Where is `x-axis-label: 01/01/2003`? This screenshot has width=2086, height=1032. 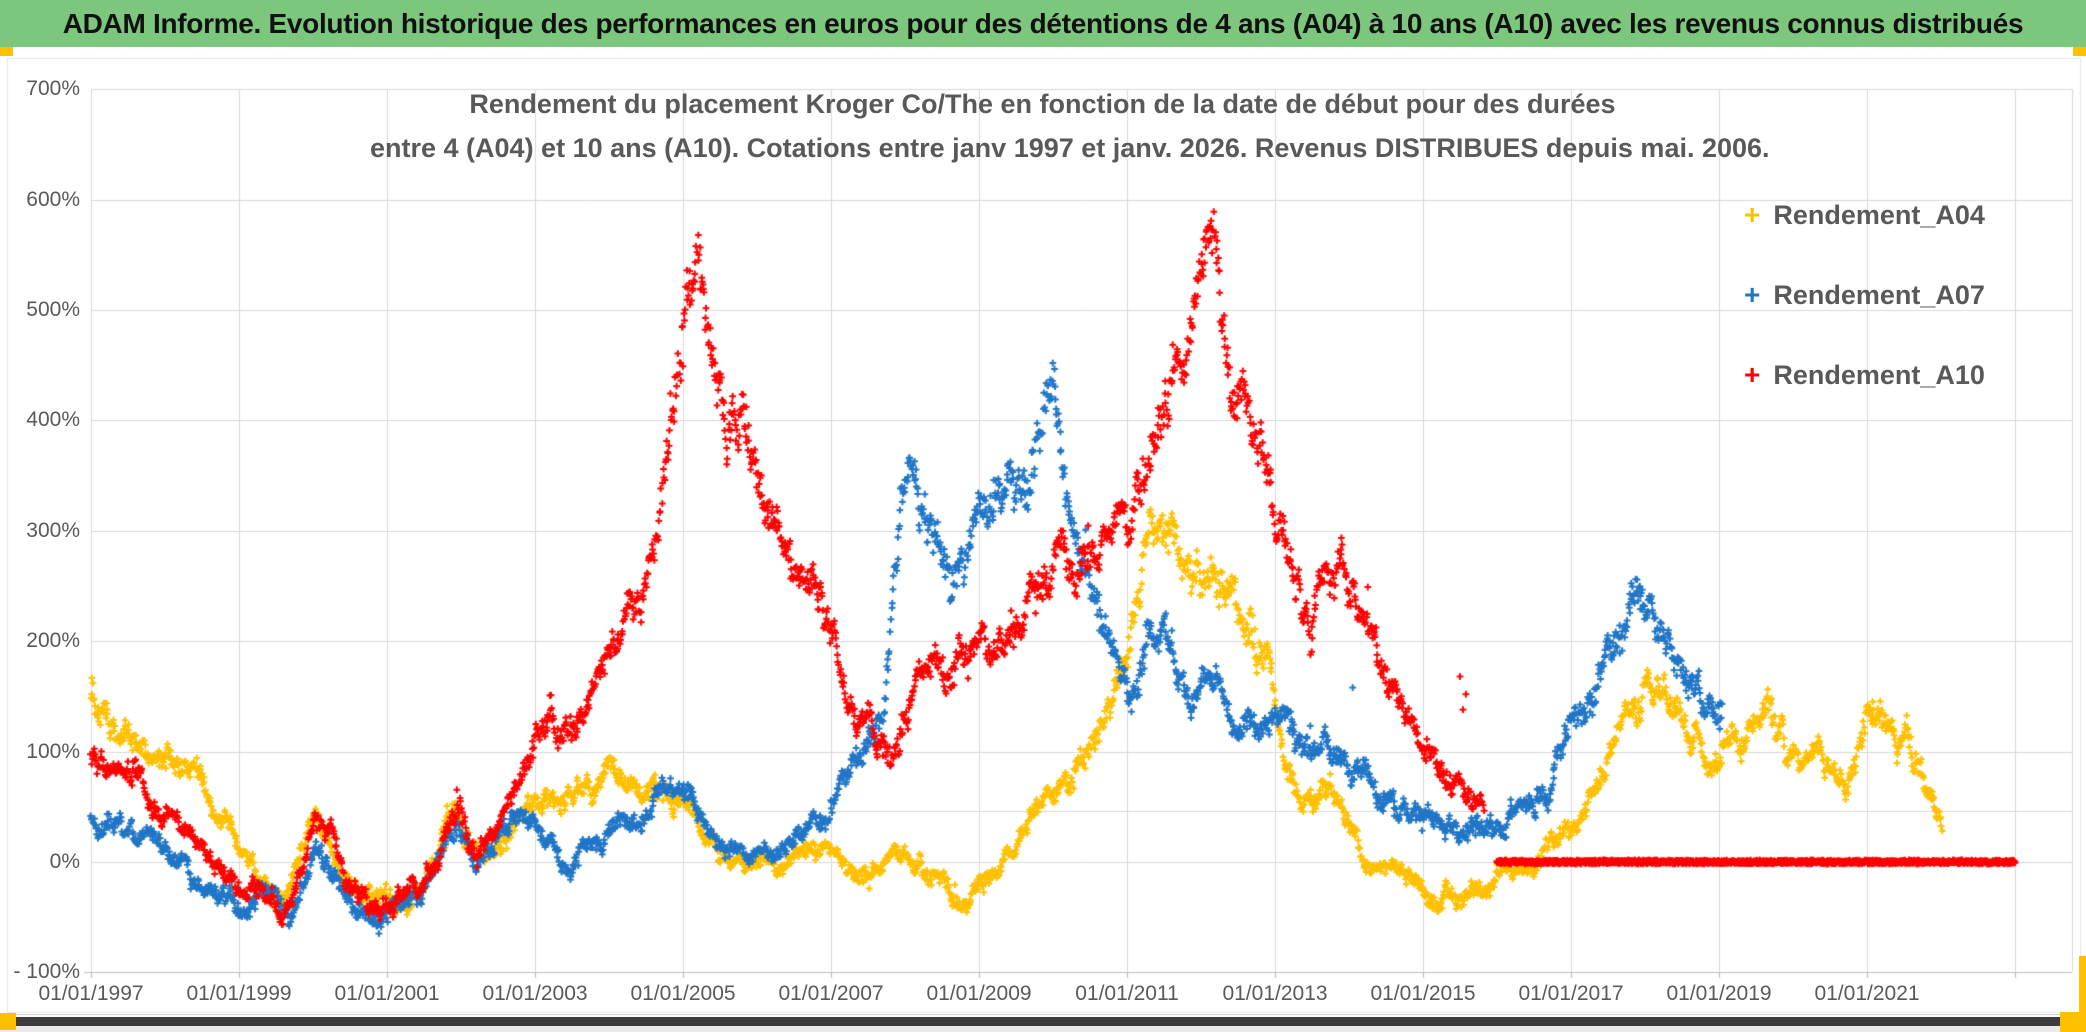
x-axis-label: 01/01/2003 is located at coordinates (535, 993).